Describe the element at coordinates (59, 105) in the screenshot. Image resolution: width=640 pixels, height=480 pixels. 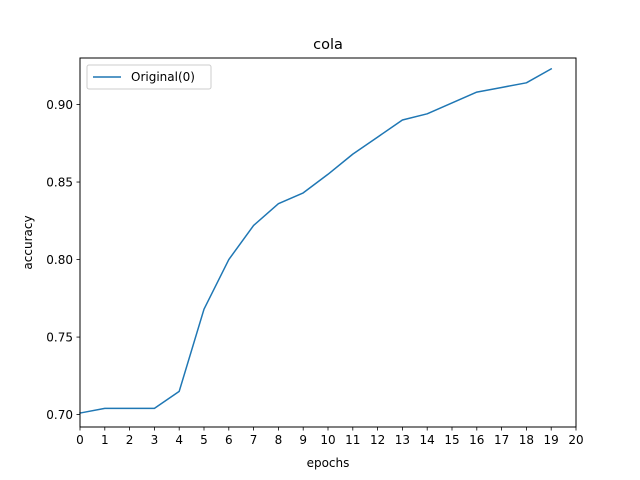
I see `y-tick-label: 0.90` at that location.